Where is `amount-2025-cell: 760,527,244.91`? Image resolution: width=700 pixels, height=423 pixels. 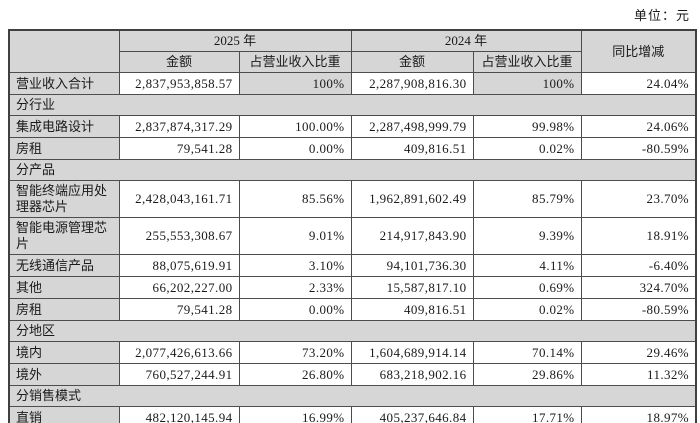
amount-2025-cell: 760,527,244.91 is located at coordinates (179, 374).